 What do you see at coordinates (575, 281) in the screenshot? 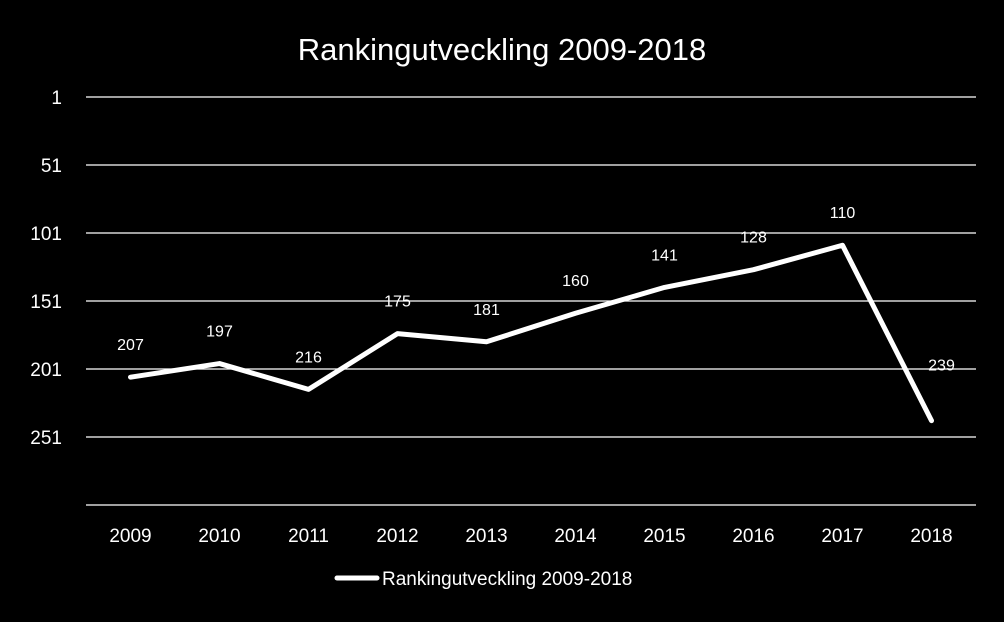
I see `data-label: 160` at bounding box center [575, 281].